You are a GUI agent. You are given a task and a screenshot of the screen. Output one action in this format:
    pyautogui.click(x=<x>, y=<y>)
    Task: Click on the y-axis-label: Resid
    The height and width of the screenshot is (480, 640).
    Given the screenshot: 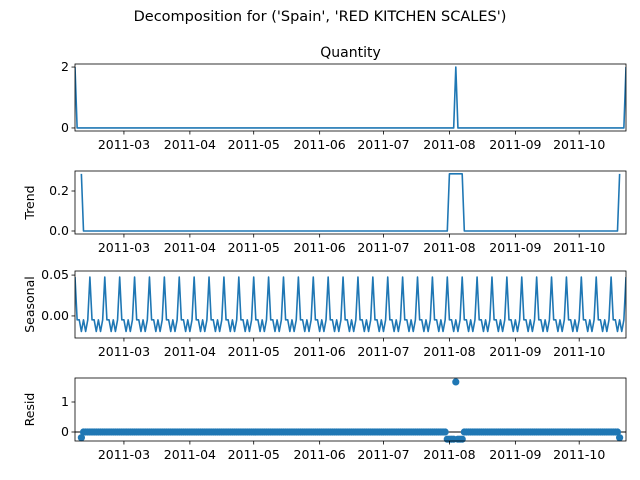 What is the action you would take?
    pyautogui.click(x=29, y=410)
    